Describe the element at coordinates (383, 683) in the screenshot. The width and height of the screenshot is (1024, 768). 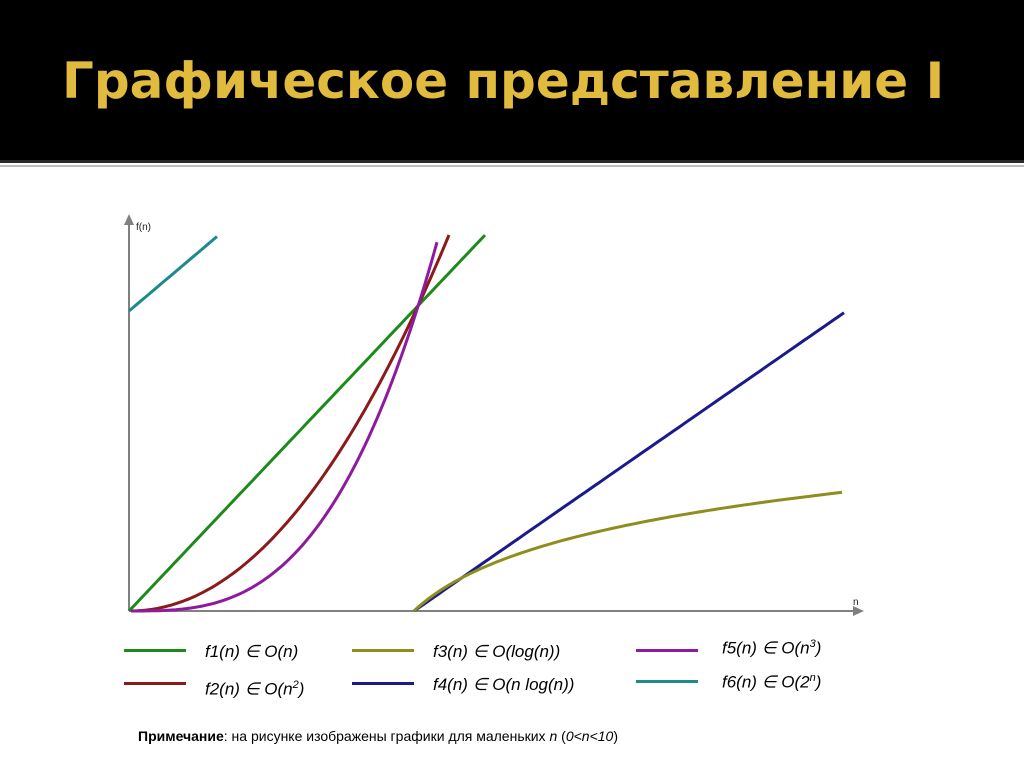
I see `legend-swatch-f4` at that location.